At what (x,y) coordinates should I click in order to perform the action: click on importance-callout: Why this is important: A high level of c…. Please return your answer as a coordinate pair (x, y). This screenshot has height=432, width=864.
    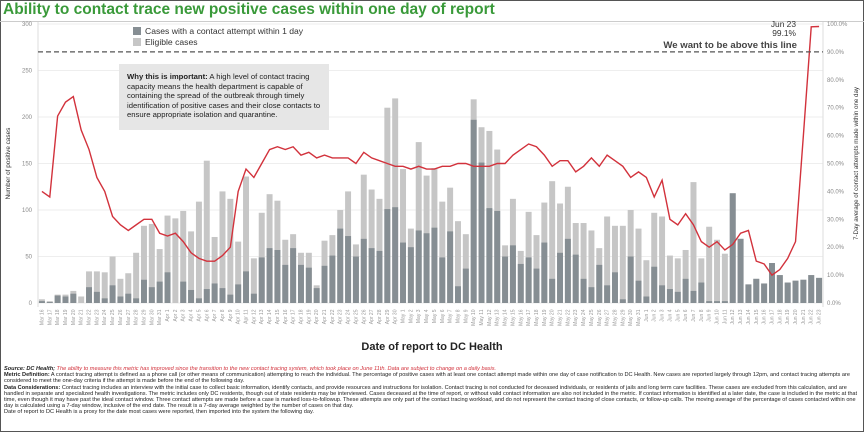
    Looking at the image, I should click on (224, 97).